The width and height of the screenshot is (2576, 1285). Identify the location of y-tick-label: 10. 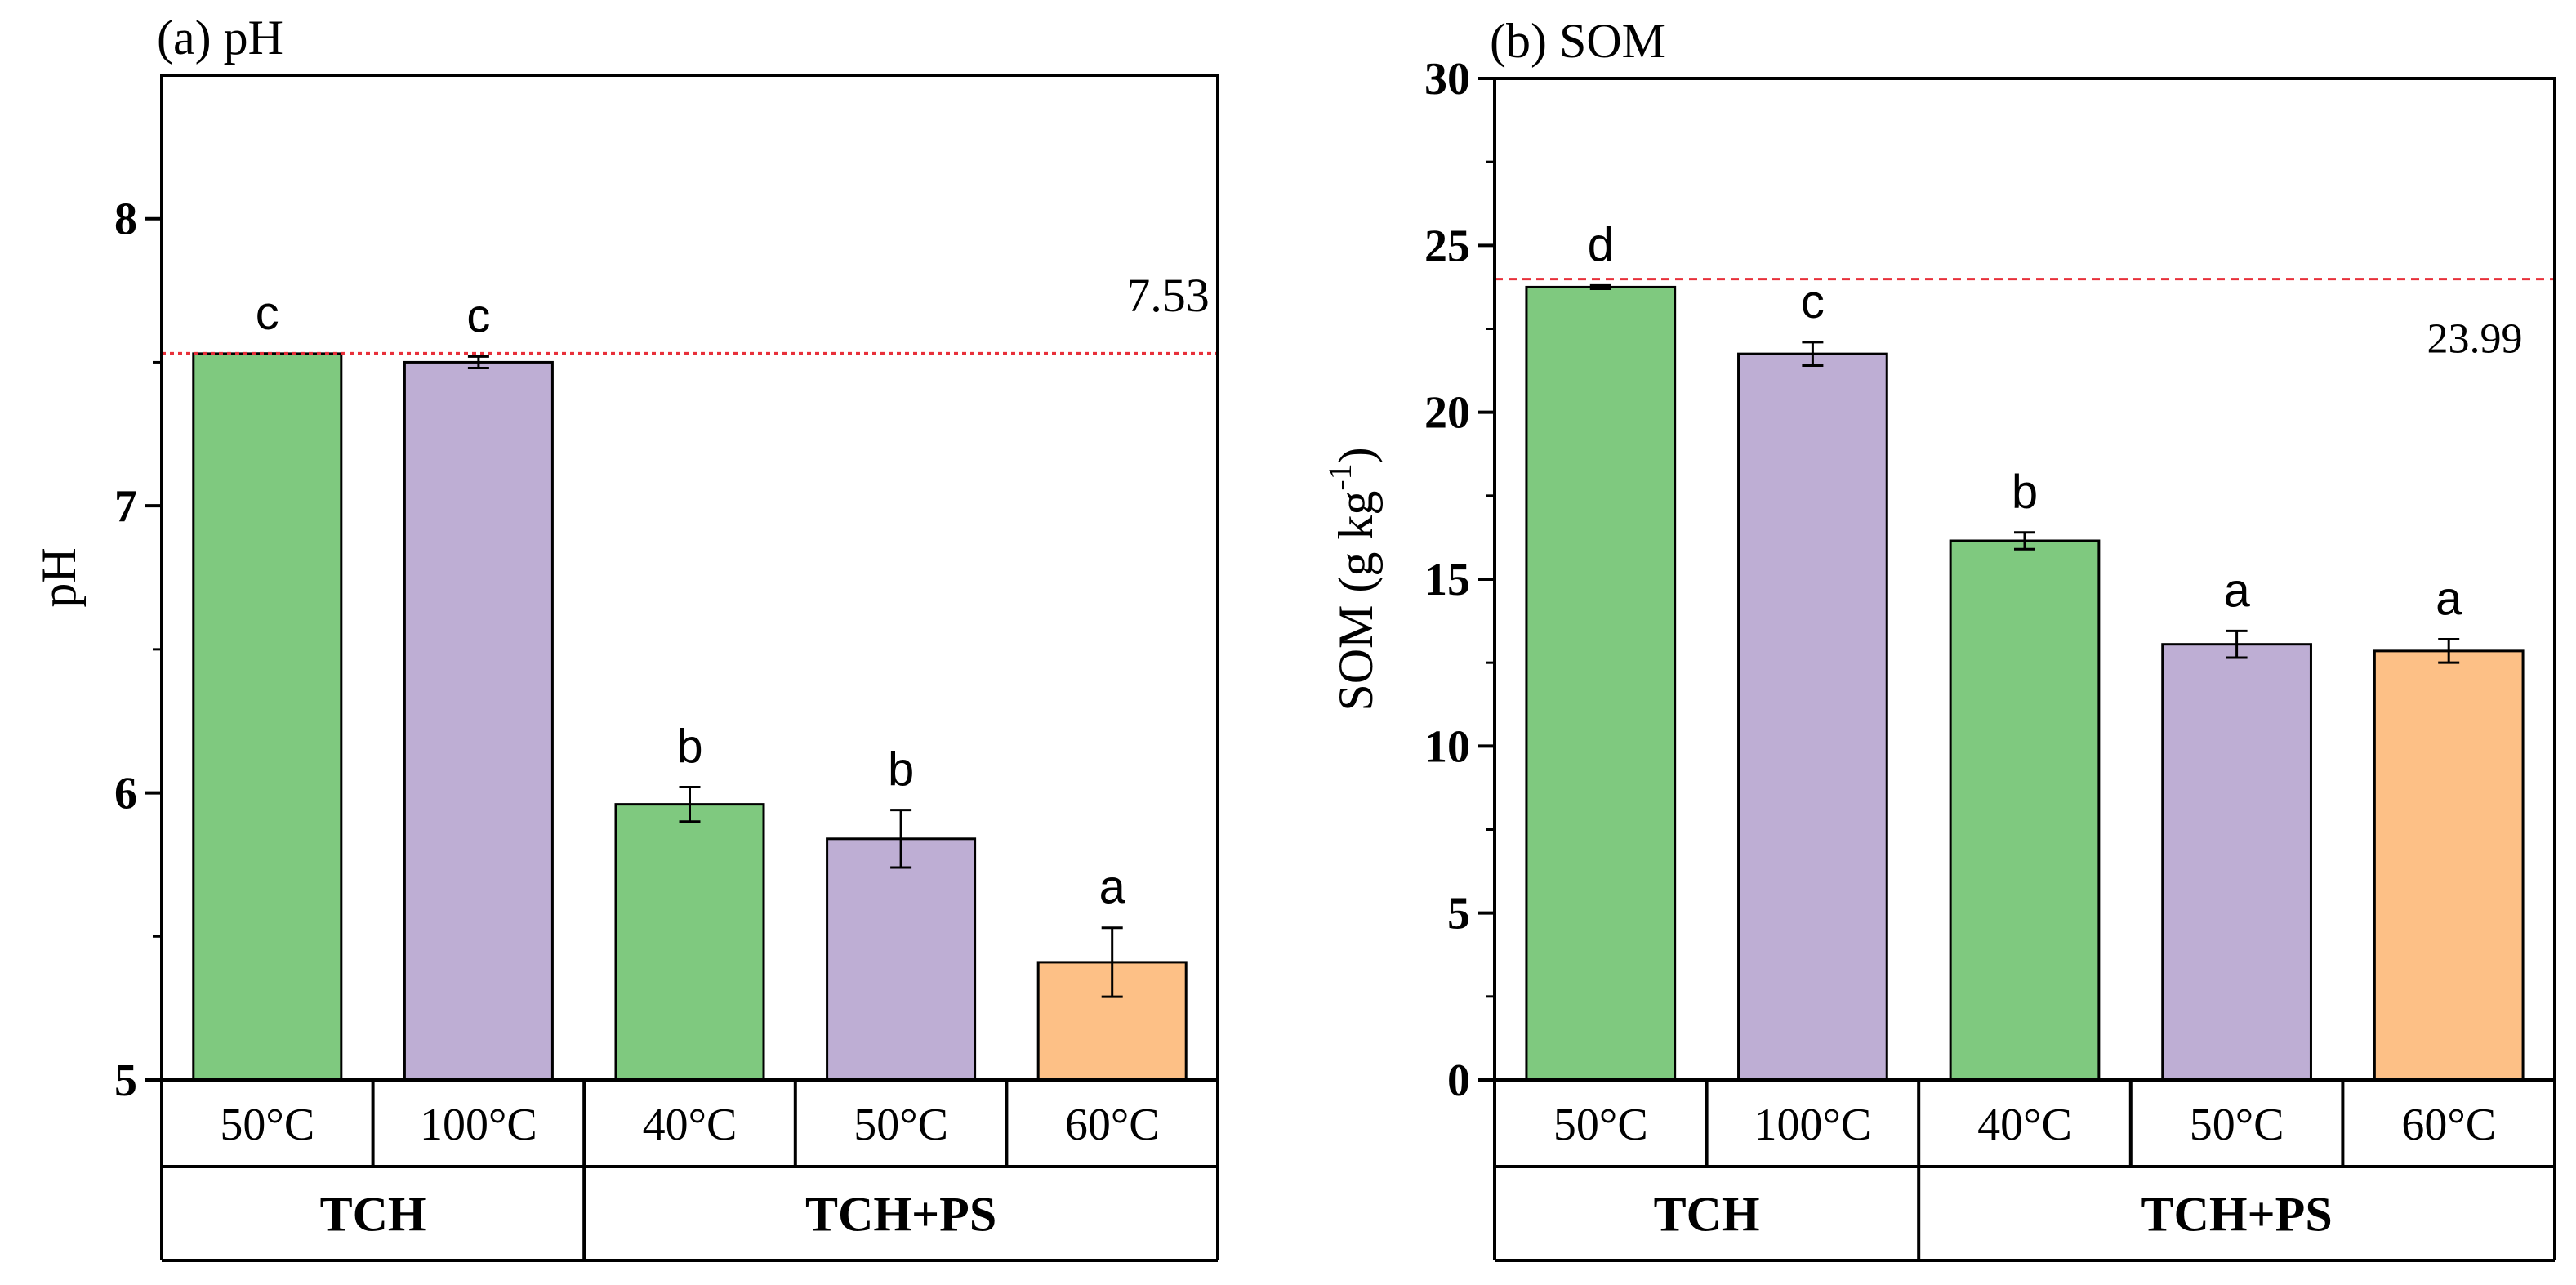
(1447, 746).